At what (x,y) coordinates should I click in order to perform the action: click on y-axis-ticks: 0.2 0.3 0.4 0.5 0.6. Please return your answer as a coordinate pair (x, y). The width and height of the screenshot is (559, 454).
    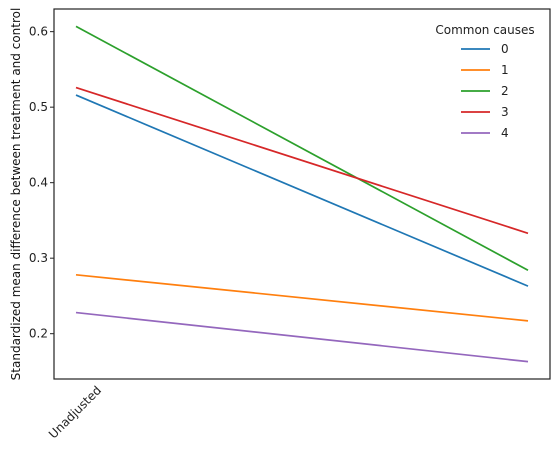
    Looking at the image, I should click on (41, 183).